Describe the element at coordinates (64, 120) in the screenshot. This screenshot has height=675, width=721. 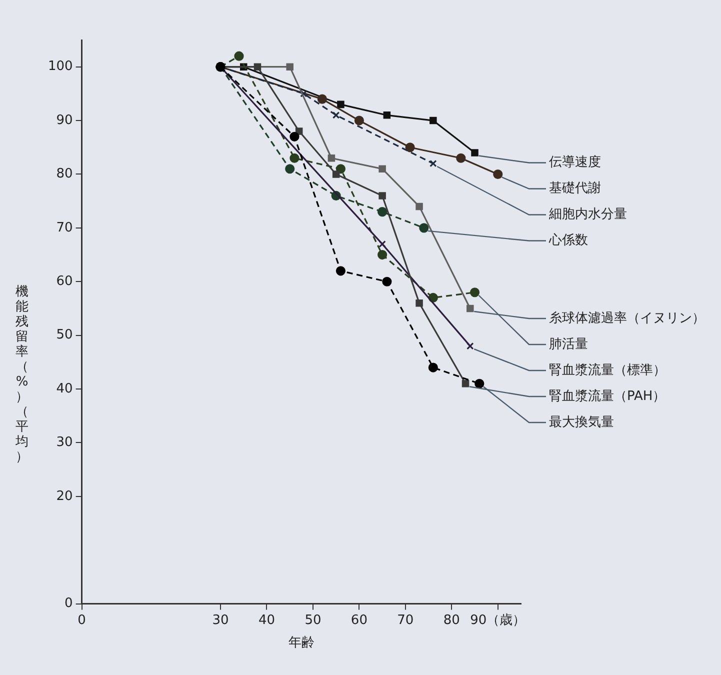
I see `y-tick-label: 90` at that location.